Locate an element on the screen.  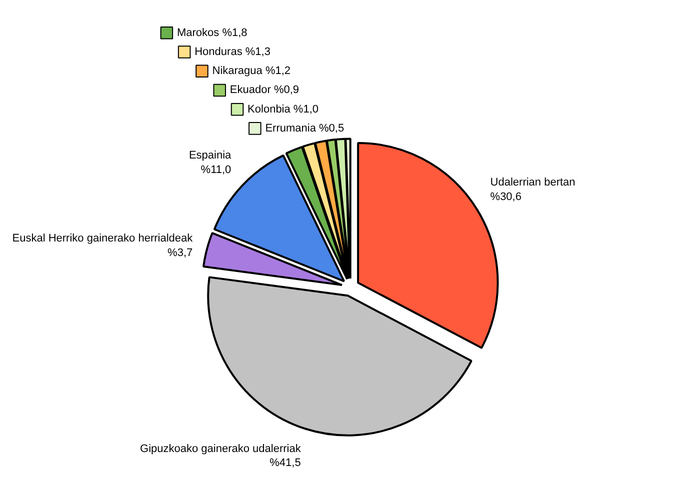
data-label: %3,7 is located at coordinates (180, 252).